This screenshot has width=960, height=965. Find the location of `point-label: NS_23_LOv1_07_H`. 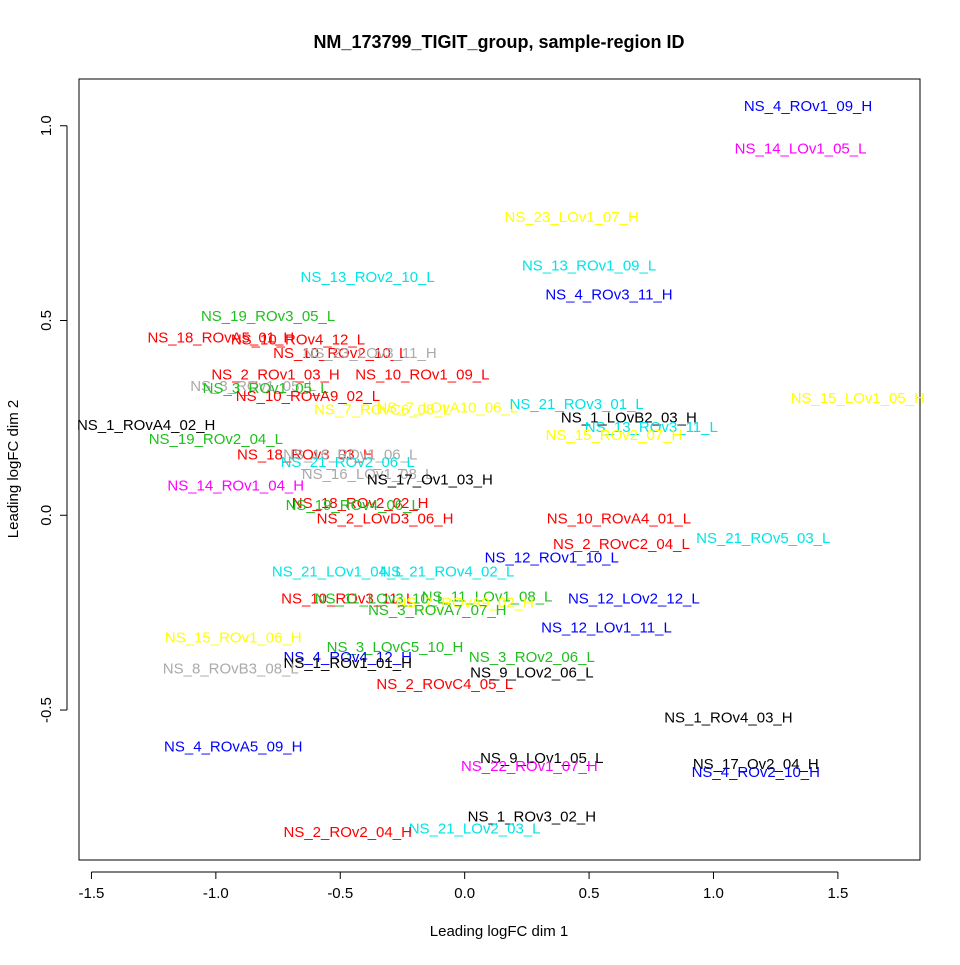

point-label: NS_23_LOv1_07_H is located at coordinates (572, 217).